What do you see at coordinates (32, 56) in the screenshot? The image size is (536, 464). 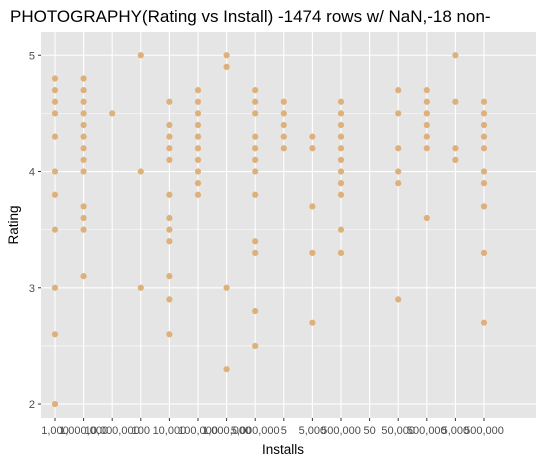 I see `y-tick-label: 5` at bounding box center [32, 56].